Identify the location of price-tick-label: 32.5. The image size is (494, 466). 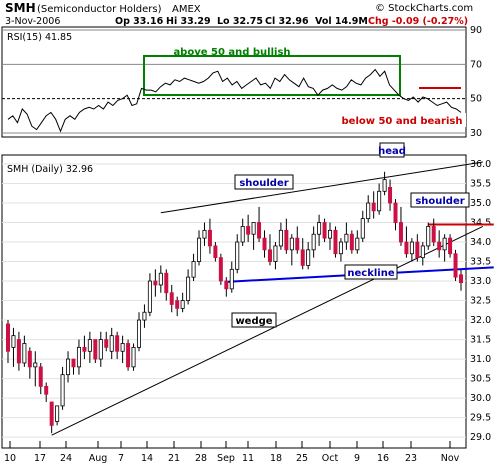
(480, 301).